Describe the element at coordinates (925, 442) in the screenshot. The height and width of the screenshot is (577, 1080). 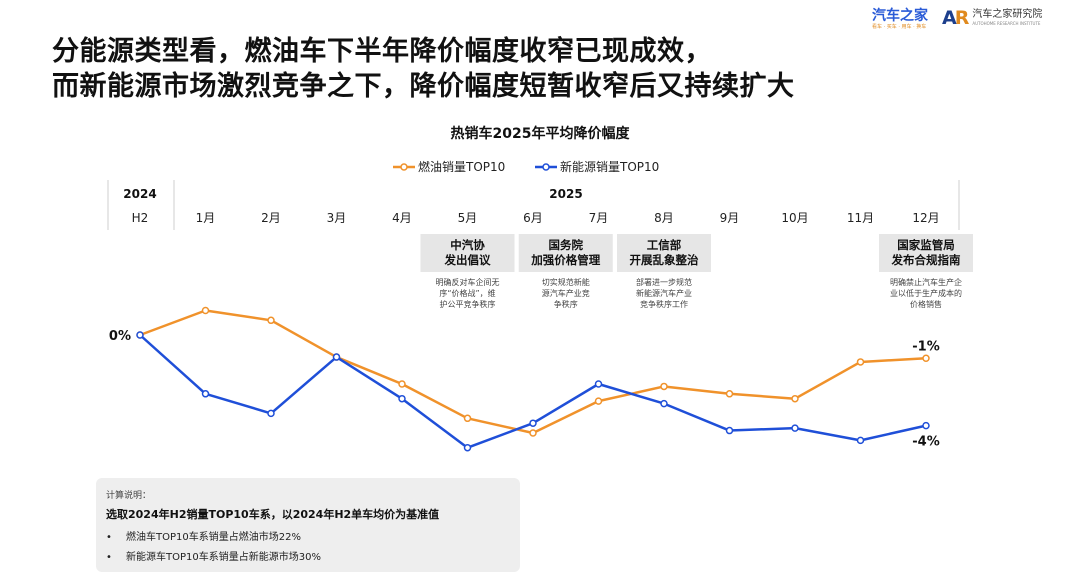
I see `value-label-2: -4%` at that location.